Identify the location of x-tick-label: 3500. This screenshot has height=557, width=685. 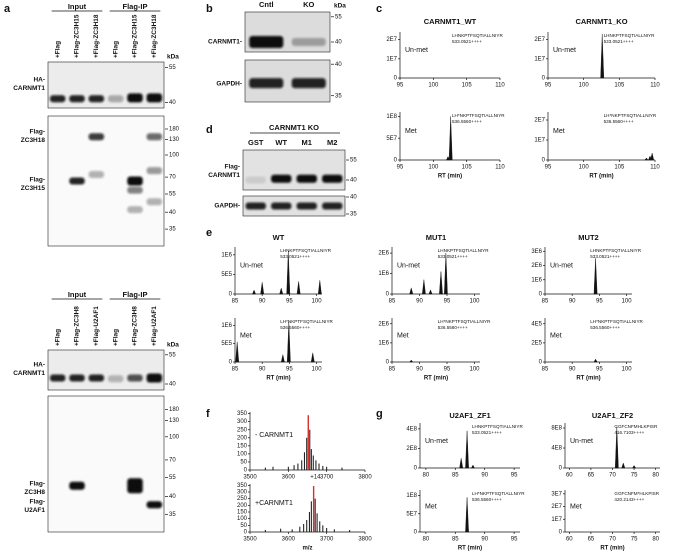
(250, 540).